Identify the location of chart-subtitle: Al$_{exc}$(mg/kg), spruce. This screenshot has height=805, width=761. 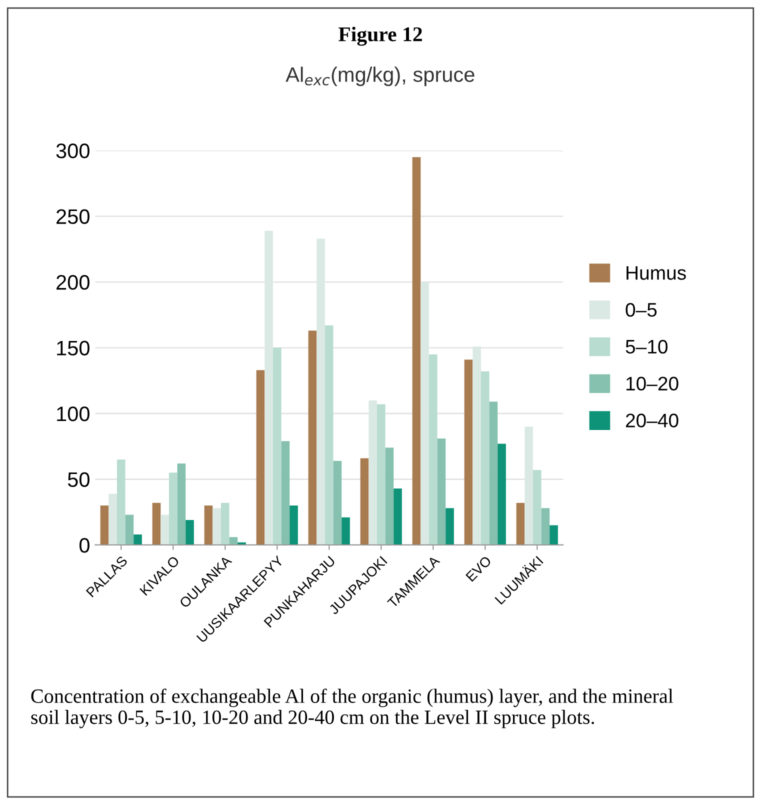
(380, 76).